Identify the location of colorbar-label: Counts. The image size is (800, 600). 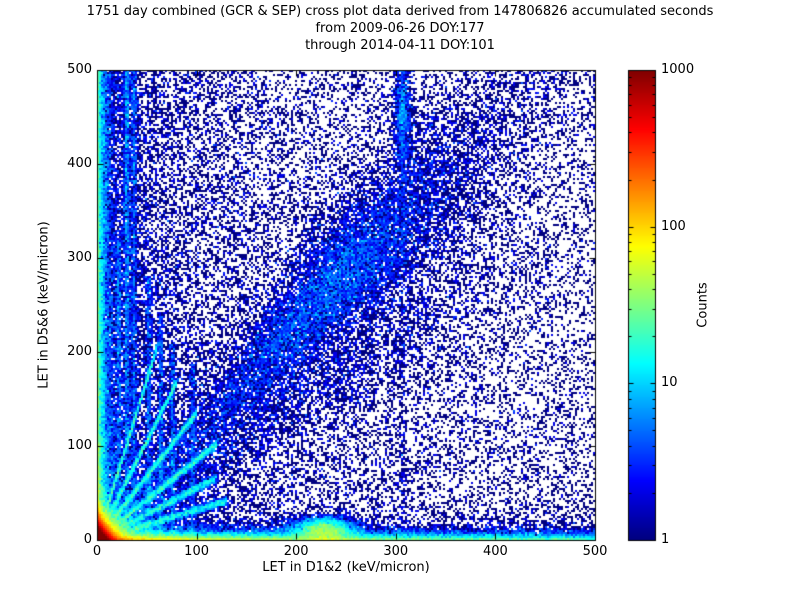
(703, 305).